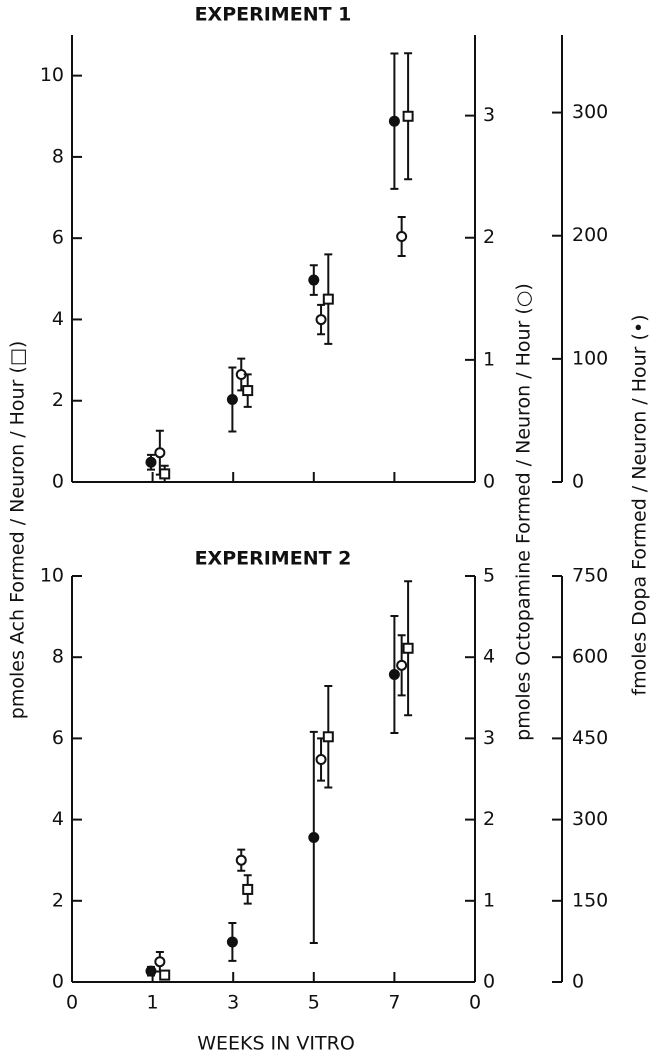 This screenshot has height=1058, width=656. What do you see at coordinates (273, 15) in the screenshot?
I see `panel-title: EXPERIMENT 1` at bounding box center [273, 15].